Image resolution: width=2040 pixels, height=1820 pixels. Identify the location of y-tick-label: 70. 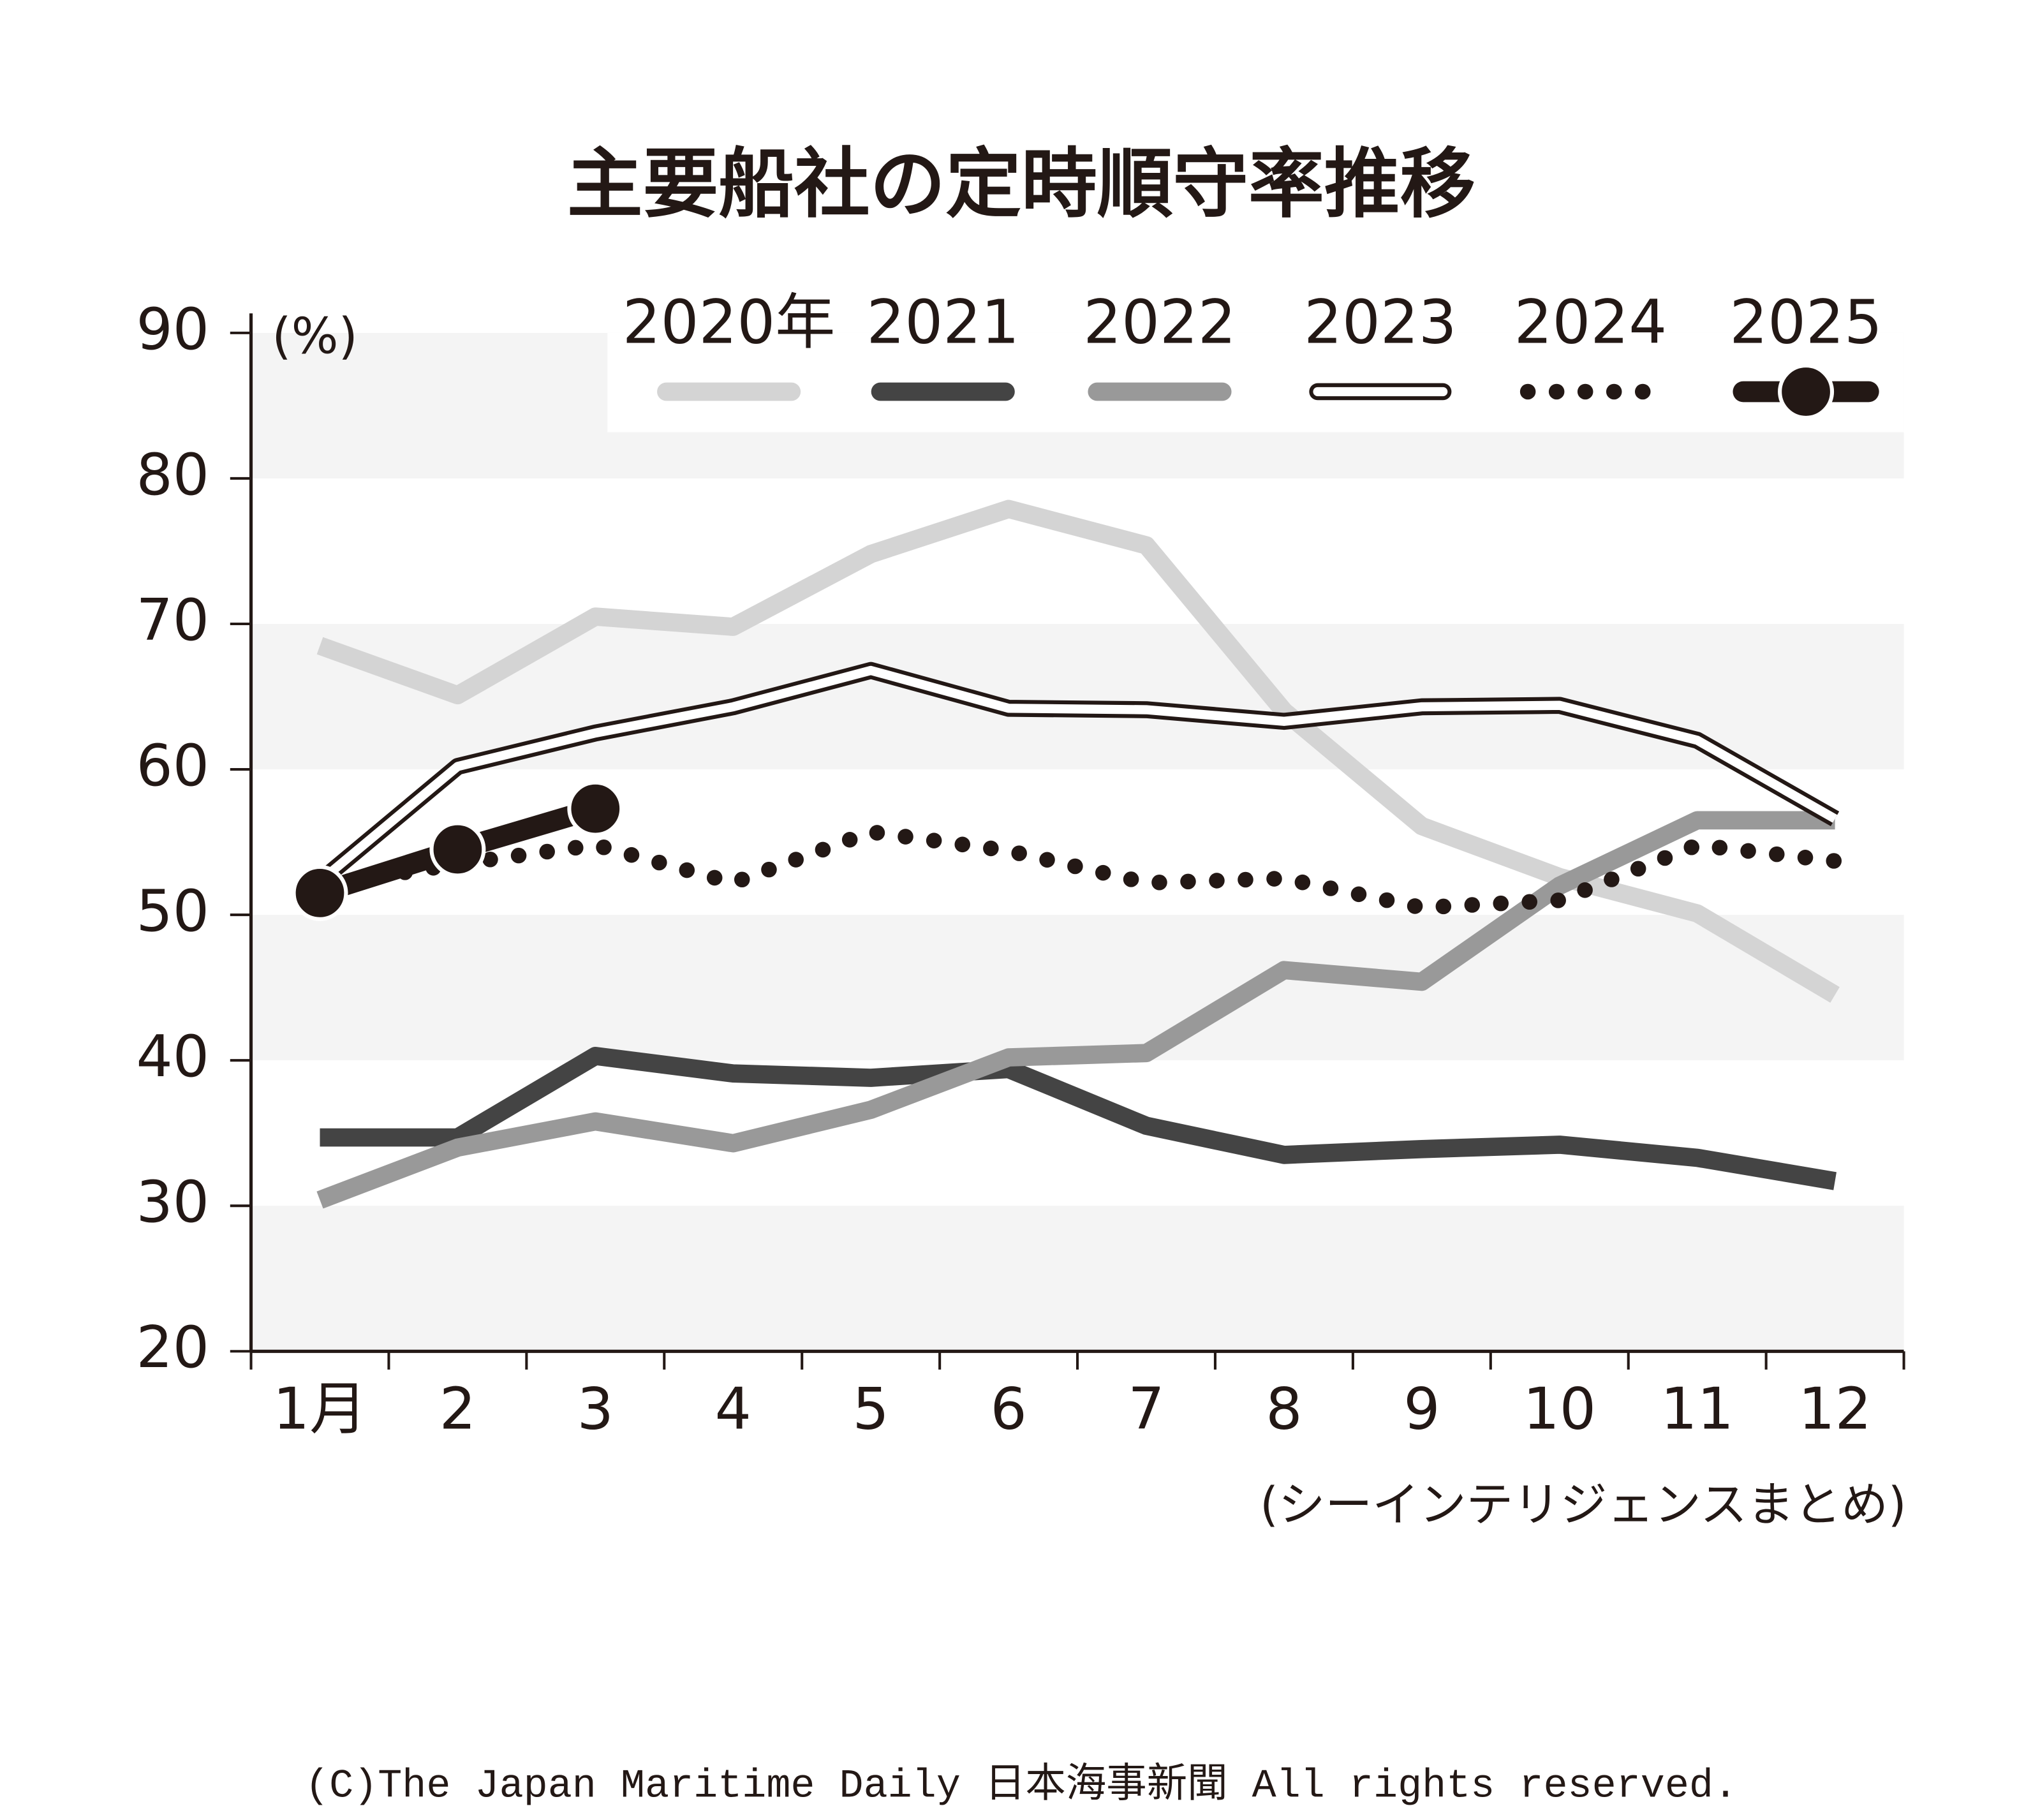
(172, 620).